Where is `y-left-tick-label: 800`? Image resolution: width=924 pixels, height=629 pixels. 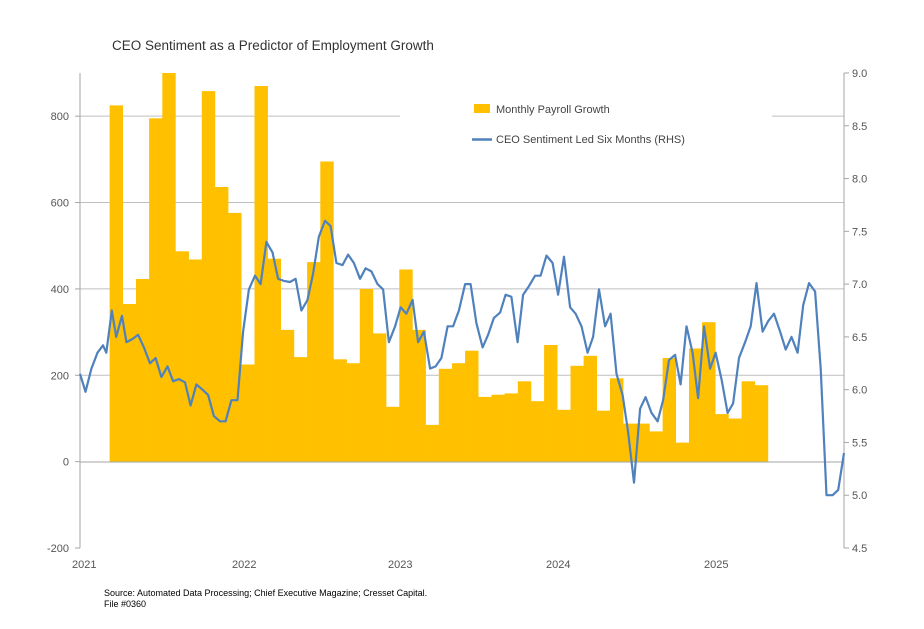 y-left-tick-label: 800 is located at coordinates (60, 117).